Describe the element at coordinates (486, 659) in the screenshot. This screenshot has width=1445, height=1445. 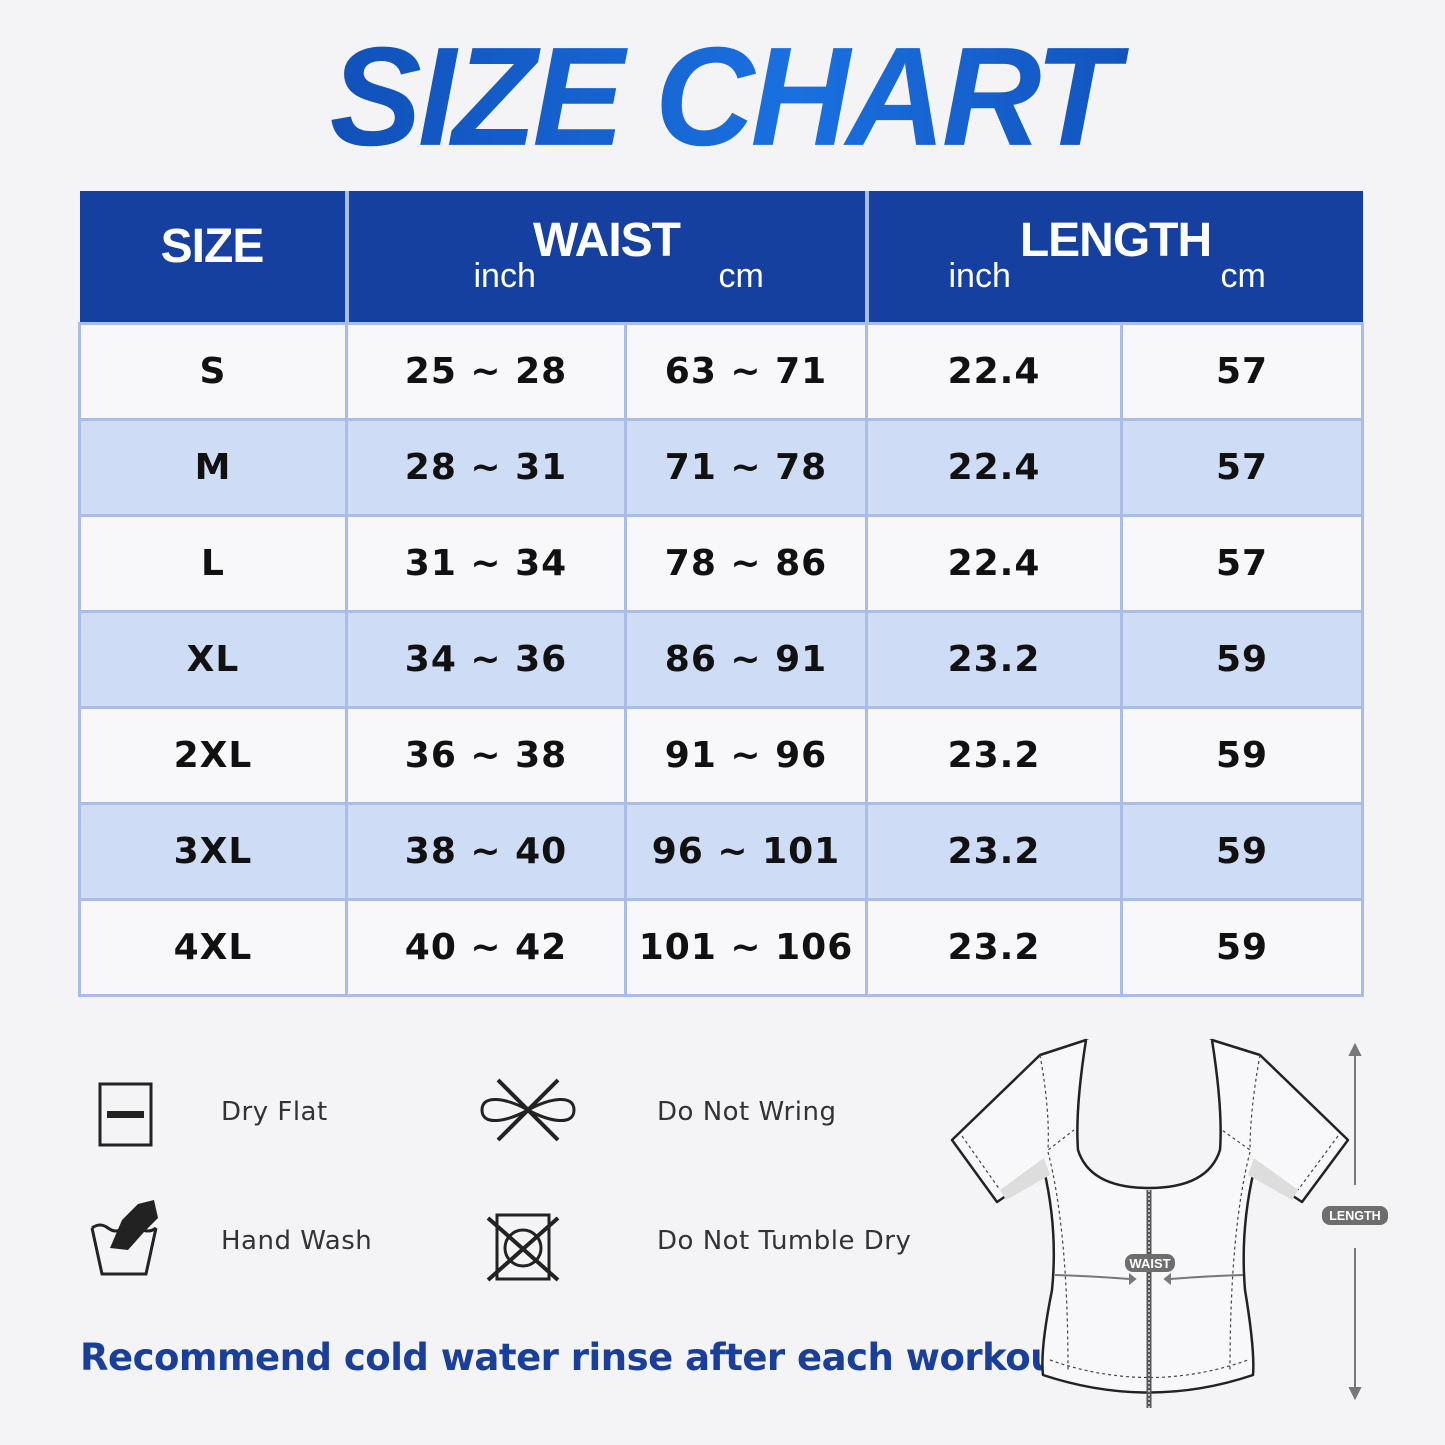
I see `cell-waist-inch: 34 ~ 36` at that location.